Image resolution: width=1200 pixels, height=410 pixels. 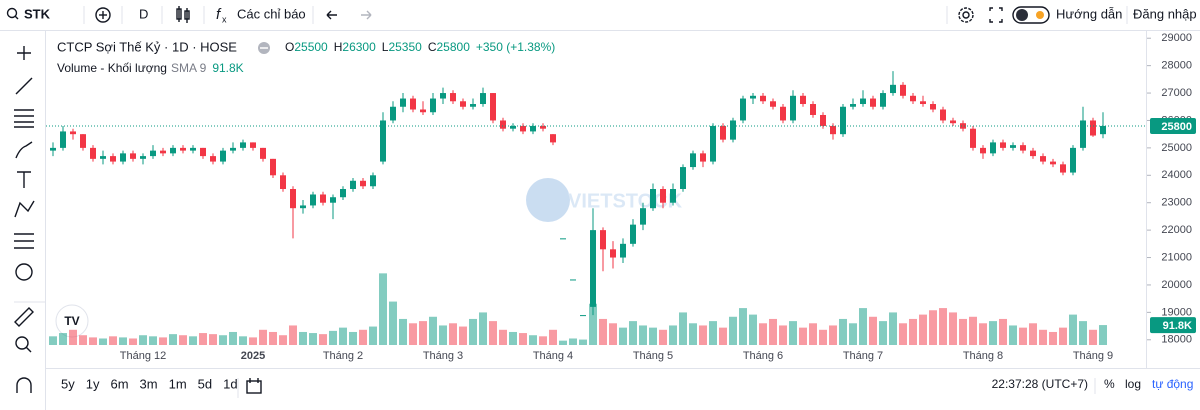 I want to click on range-buttons: 5y 1y 6m 3m 1m 5d 1d, so click(x=149, y=383).